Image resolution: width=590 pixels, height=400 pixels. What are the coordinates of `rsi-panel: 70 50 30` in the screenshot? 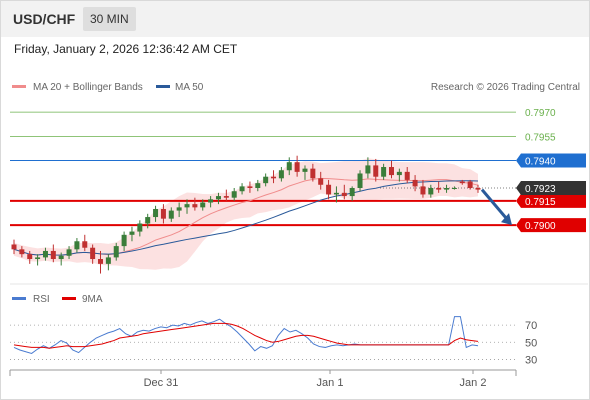 It's located at (273, 341).